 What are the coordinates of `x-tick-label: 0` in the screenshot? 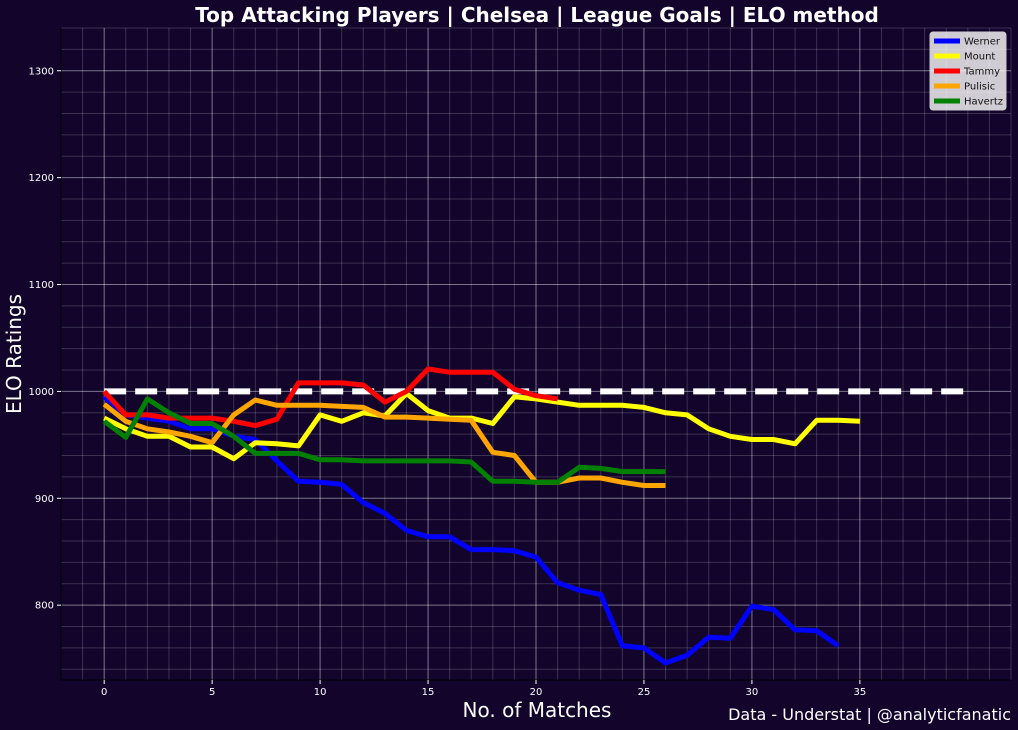 It's located at (104, 692).